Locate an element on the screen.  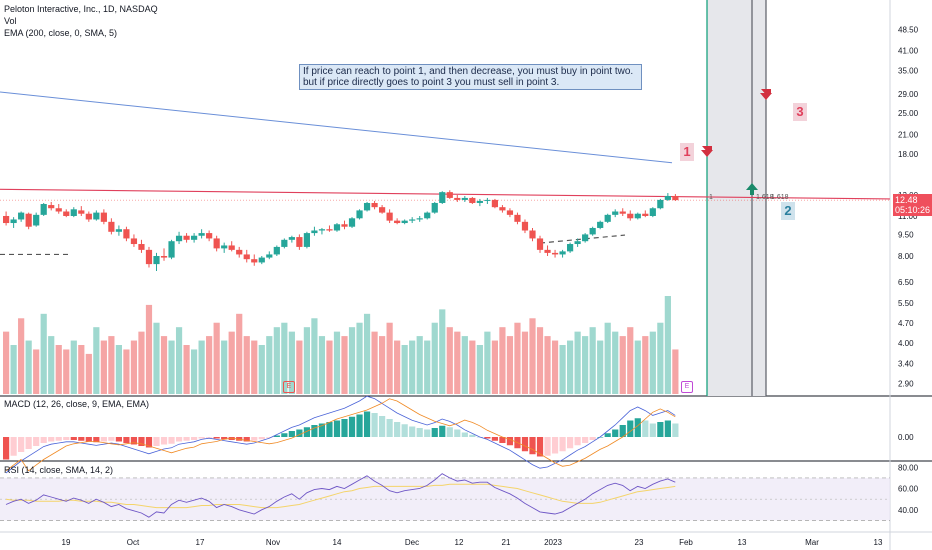
time-tick-label: 14 is located at coordinates (337, 542).